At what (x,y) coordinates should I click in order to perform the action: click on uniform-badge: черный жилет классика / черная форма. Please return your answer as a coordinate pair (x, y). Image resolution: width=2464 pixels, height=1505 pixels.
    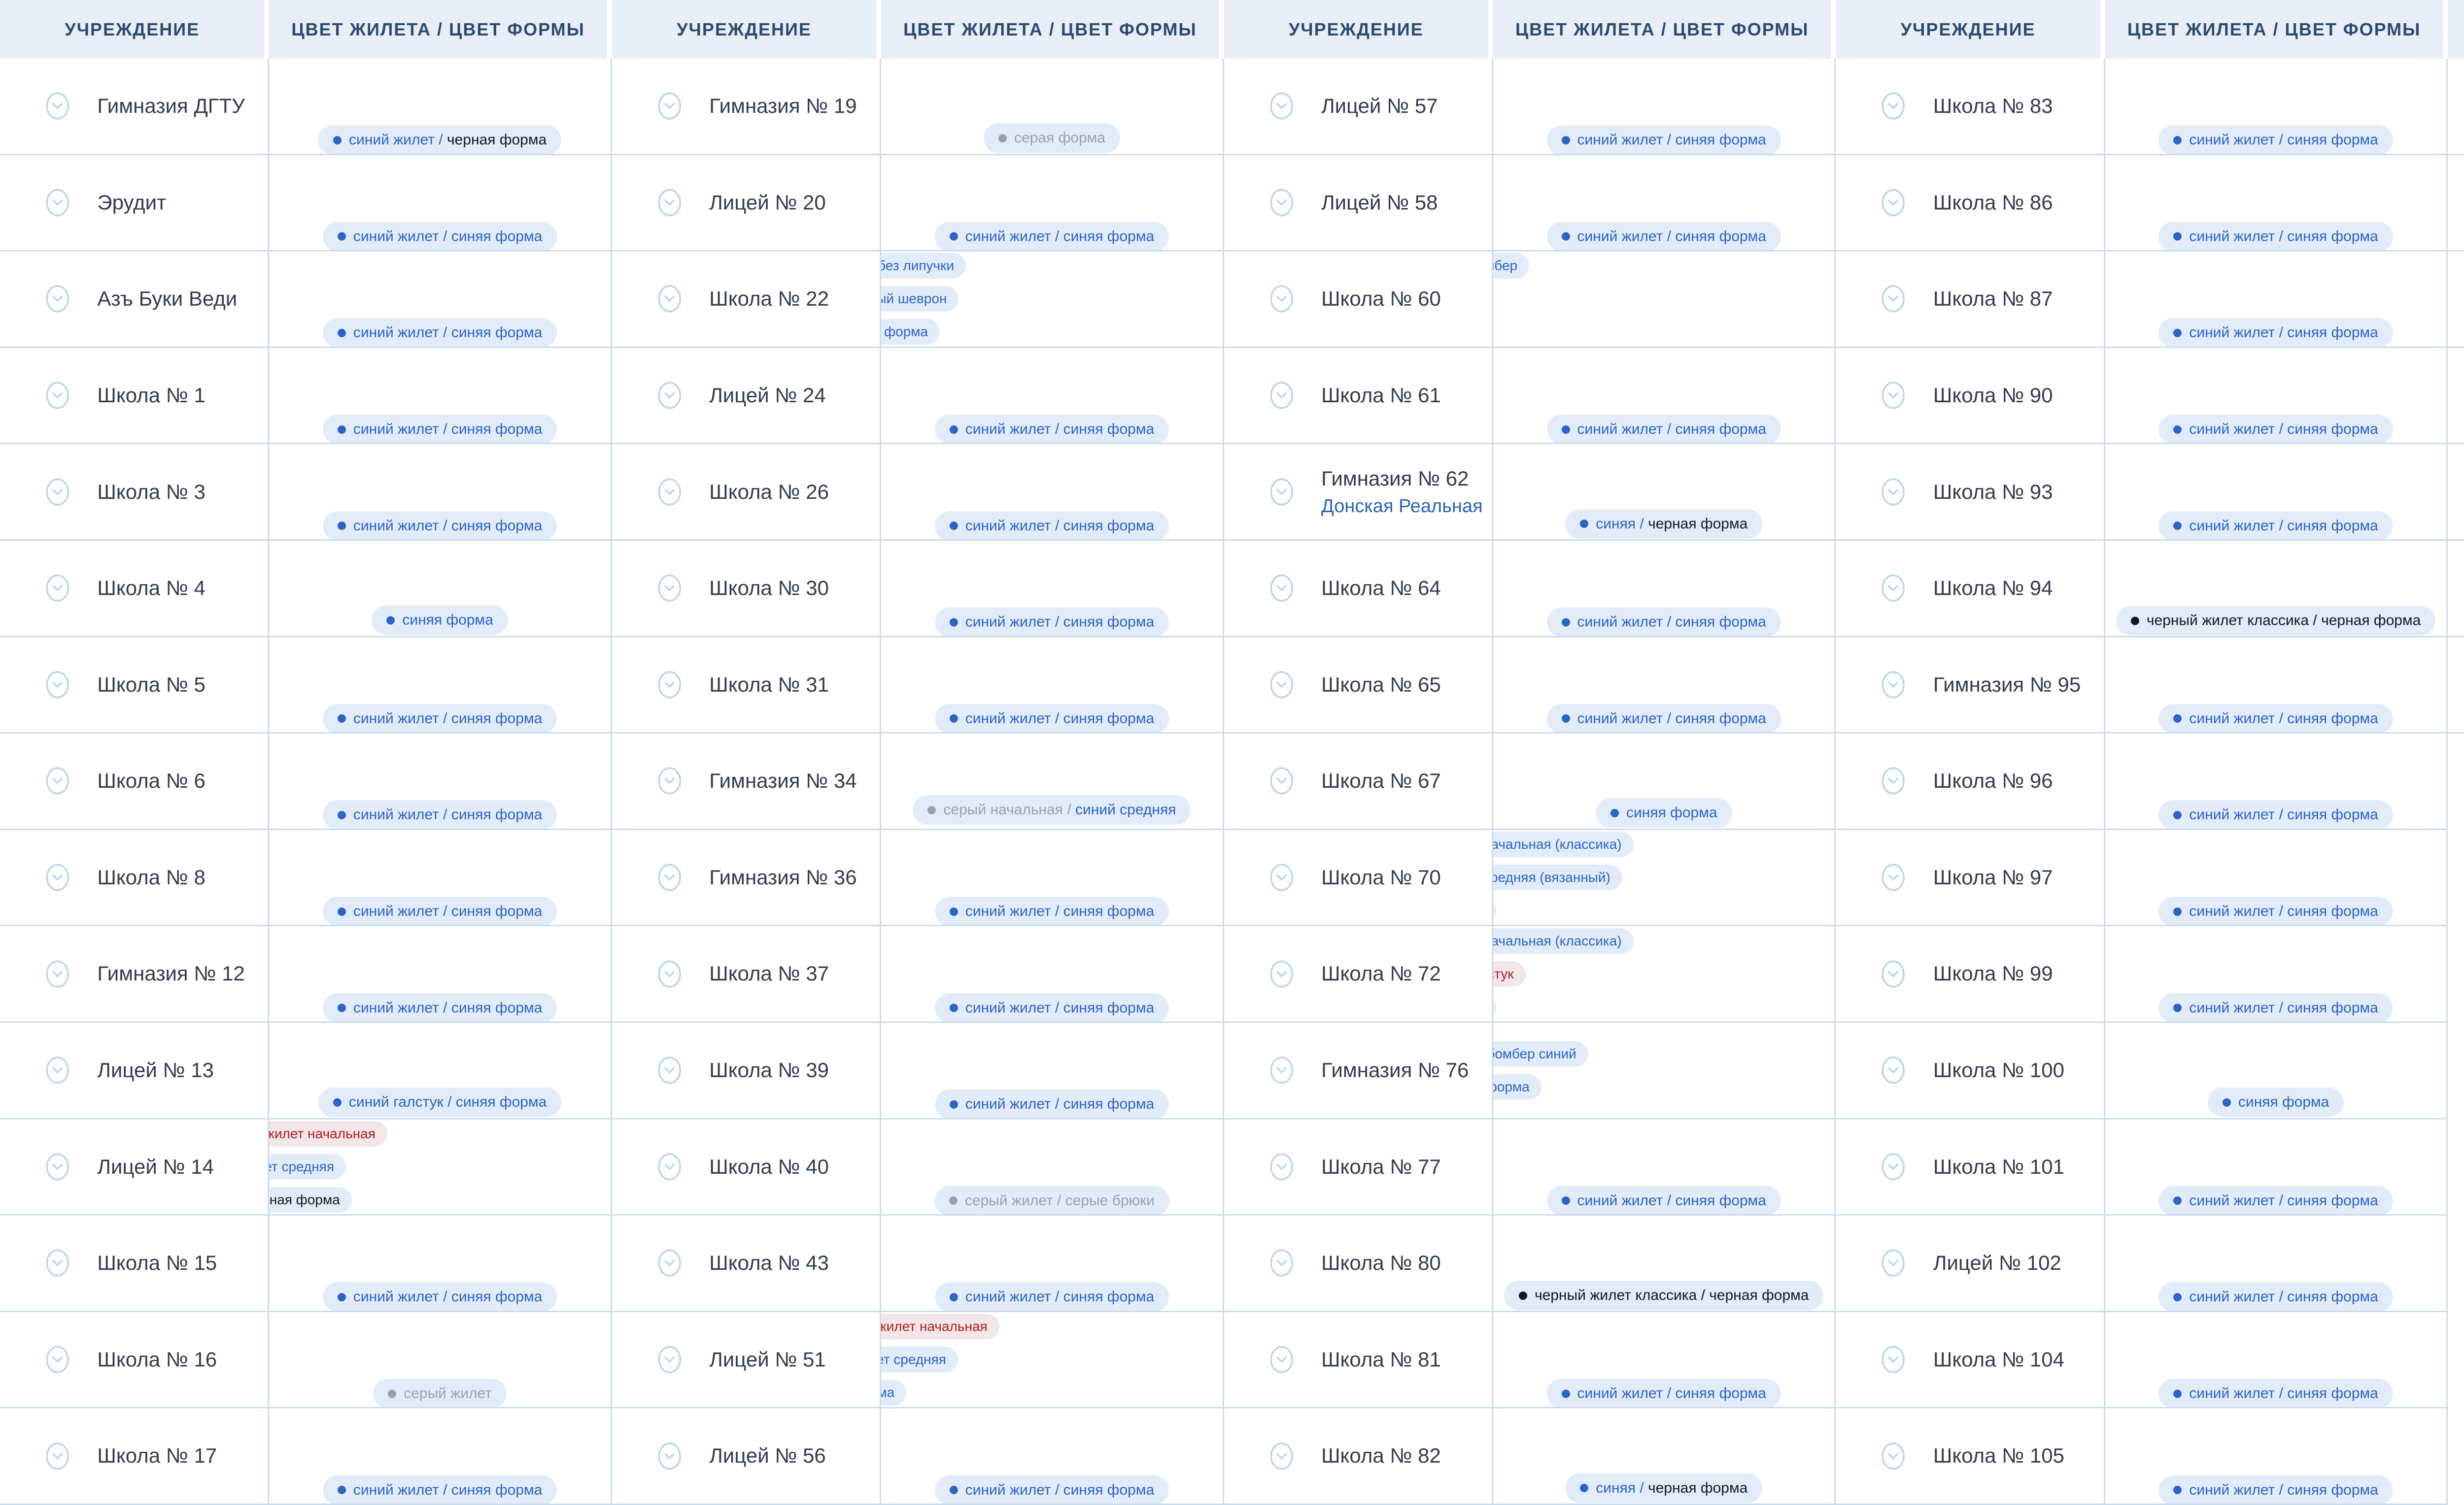
    Looking at the image, I should click on (2276, 621).